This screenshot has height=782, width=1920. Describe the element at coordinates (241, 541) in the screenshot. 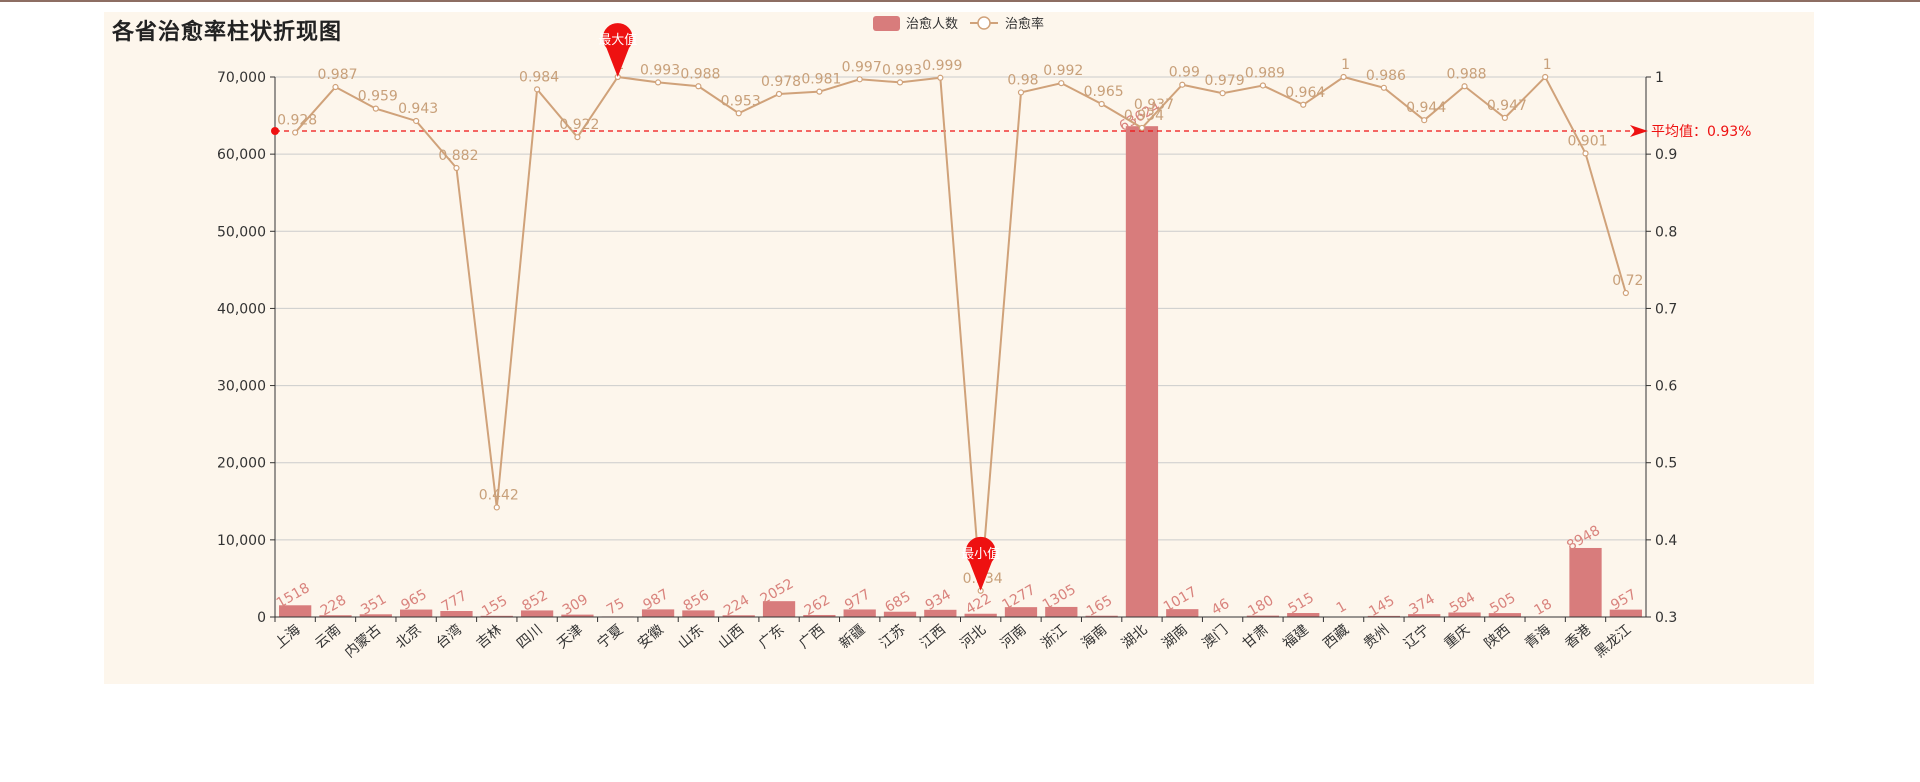

I see `left-axis-tick: 10,000` at that location.